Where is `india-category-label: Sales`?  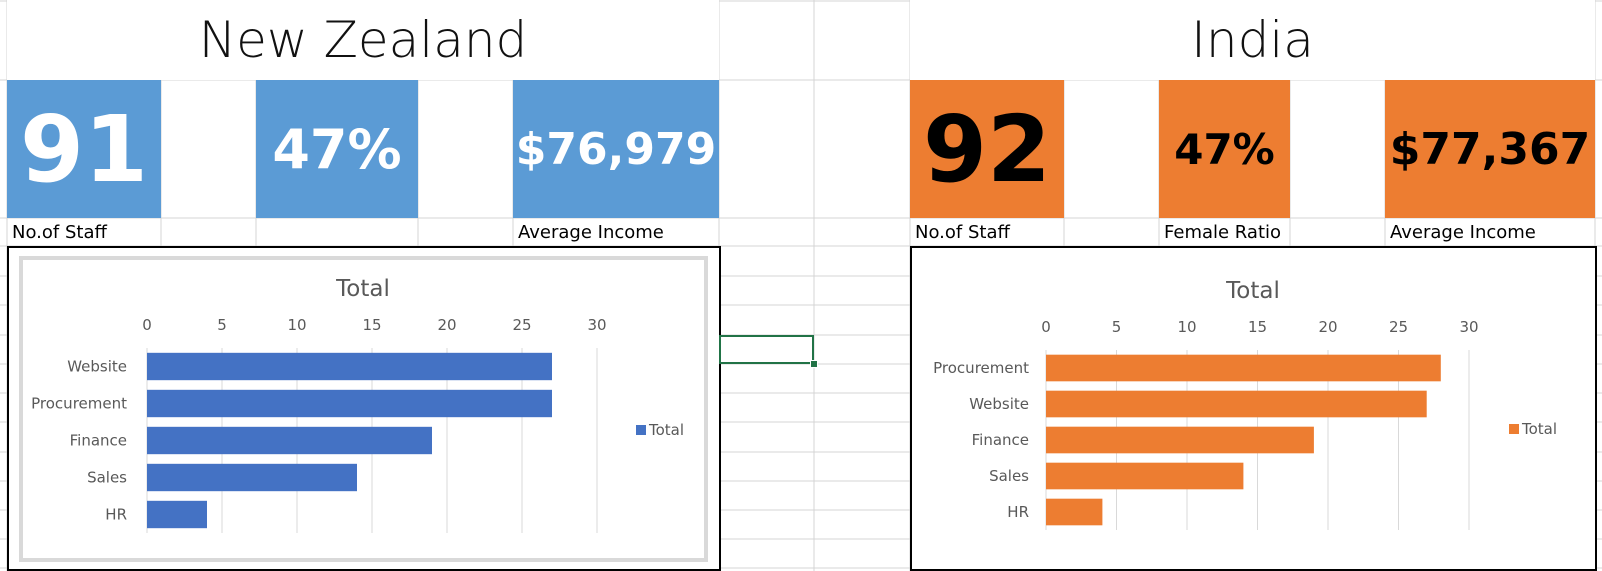 india-category-label: Sales is located at coordinates (1009, 476).